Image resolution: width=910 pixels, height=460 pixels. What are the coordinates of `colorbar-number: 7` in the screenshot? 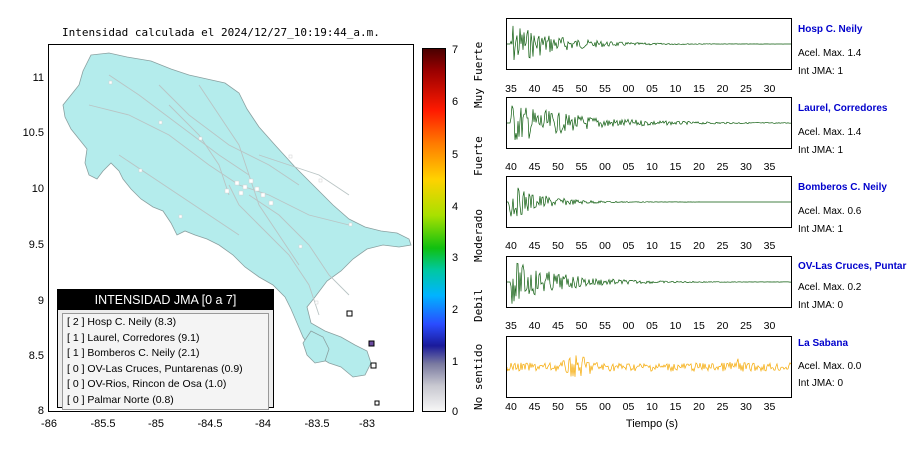 It's located at (455, 50).